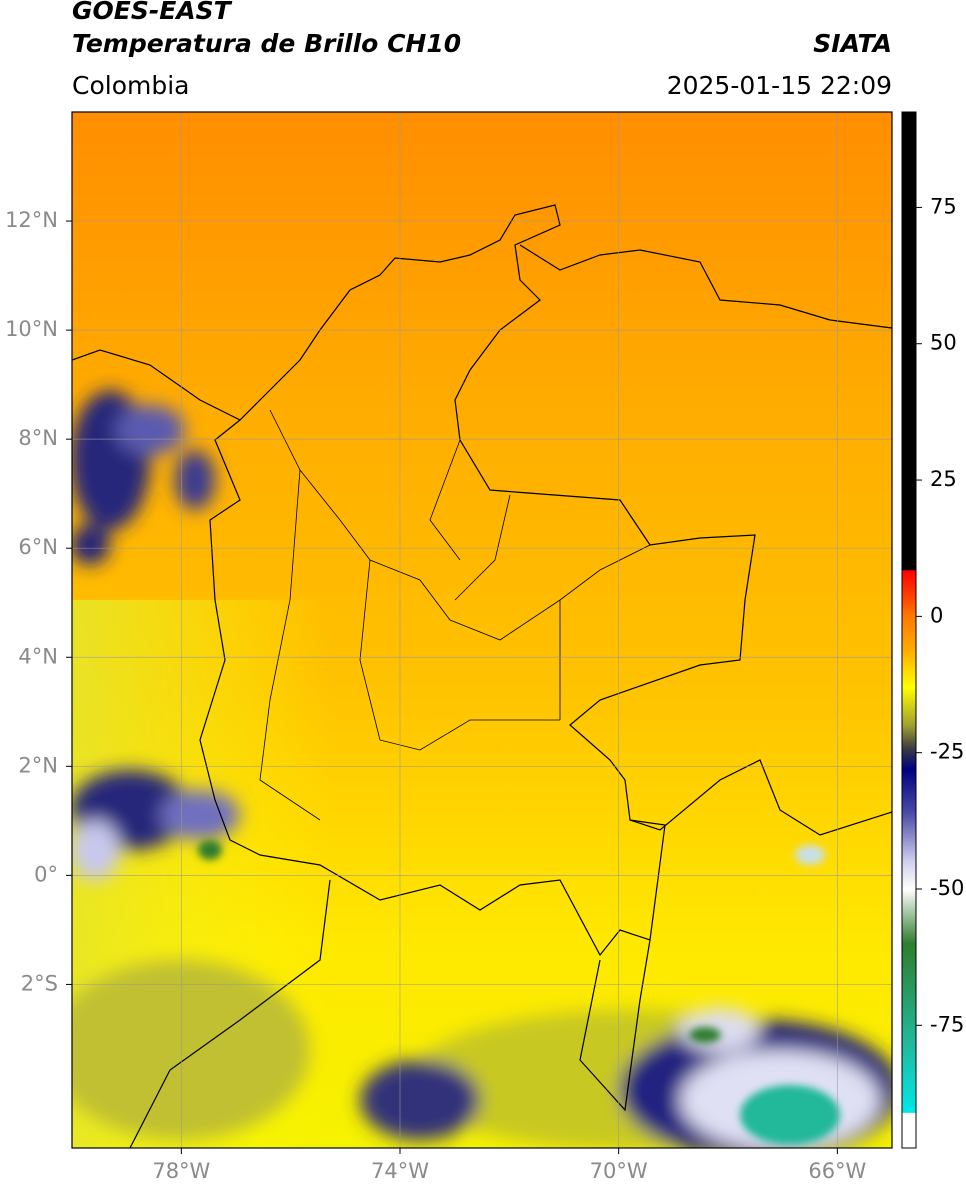 This screenshot has height=1194, width=966. I want to click on source: SIATA, so click(852, 43).